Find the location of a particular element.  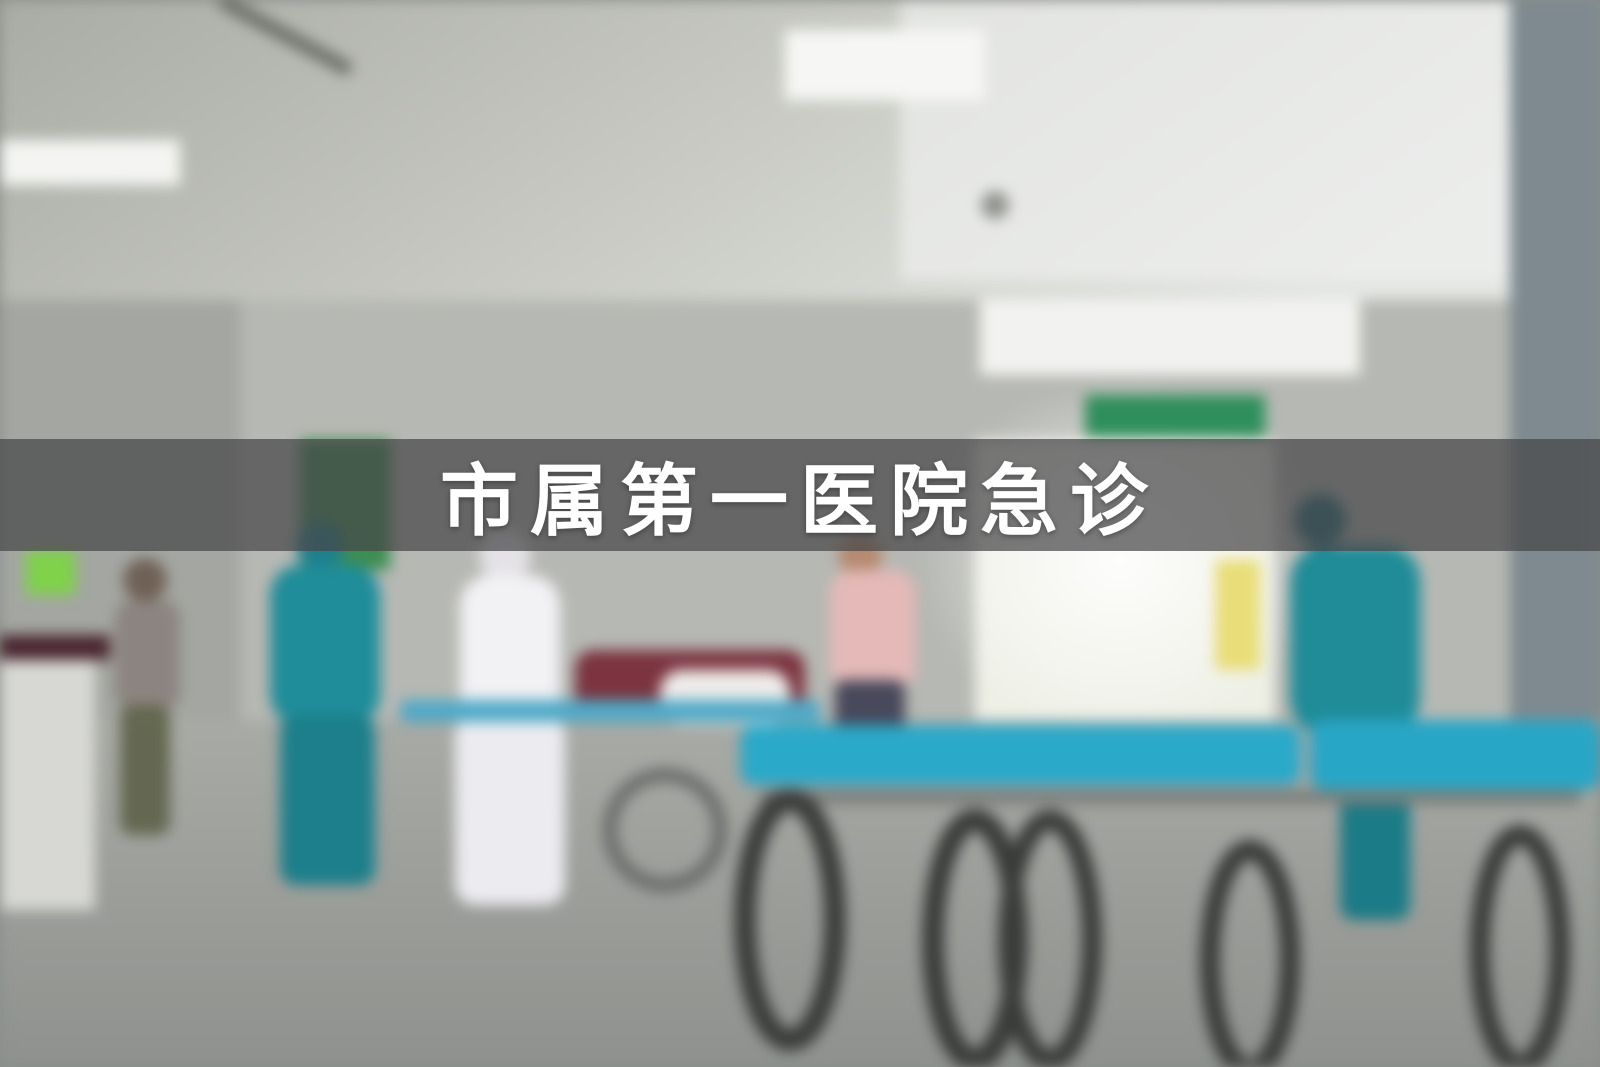

green-sticker is located at coordinates (50, 572).